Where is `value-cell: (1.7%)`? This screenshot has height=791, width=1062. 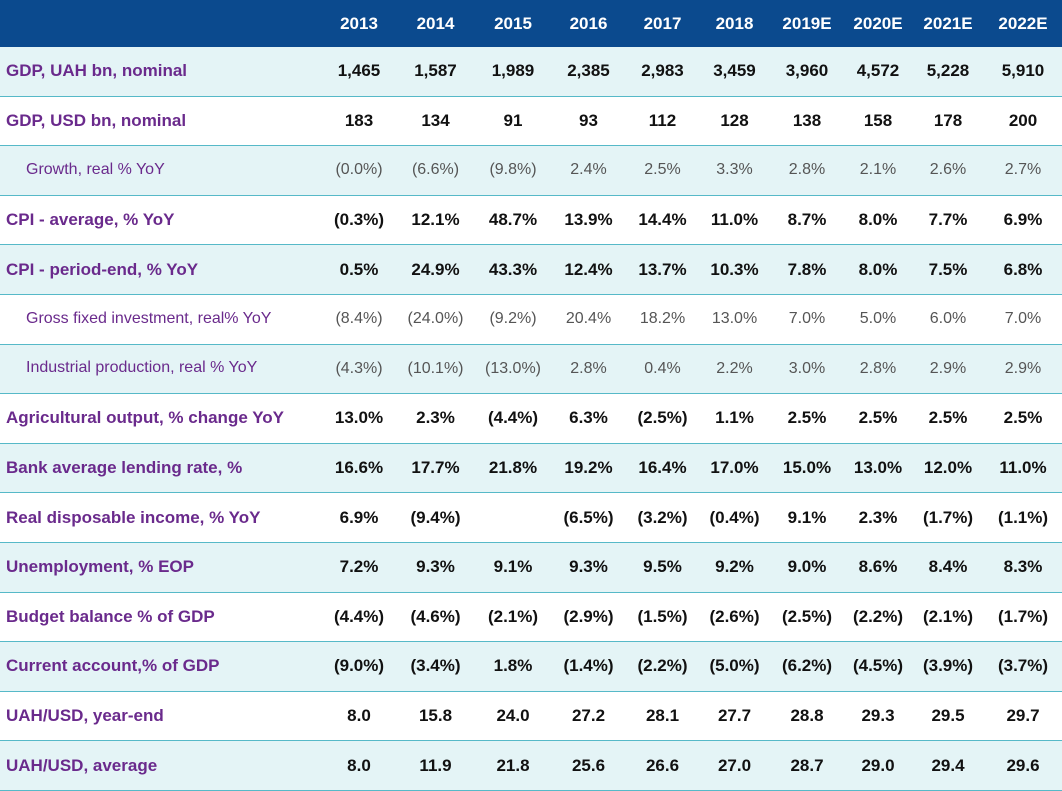
value-cell: (1.7%) is located at coordinates (1023, 618).